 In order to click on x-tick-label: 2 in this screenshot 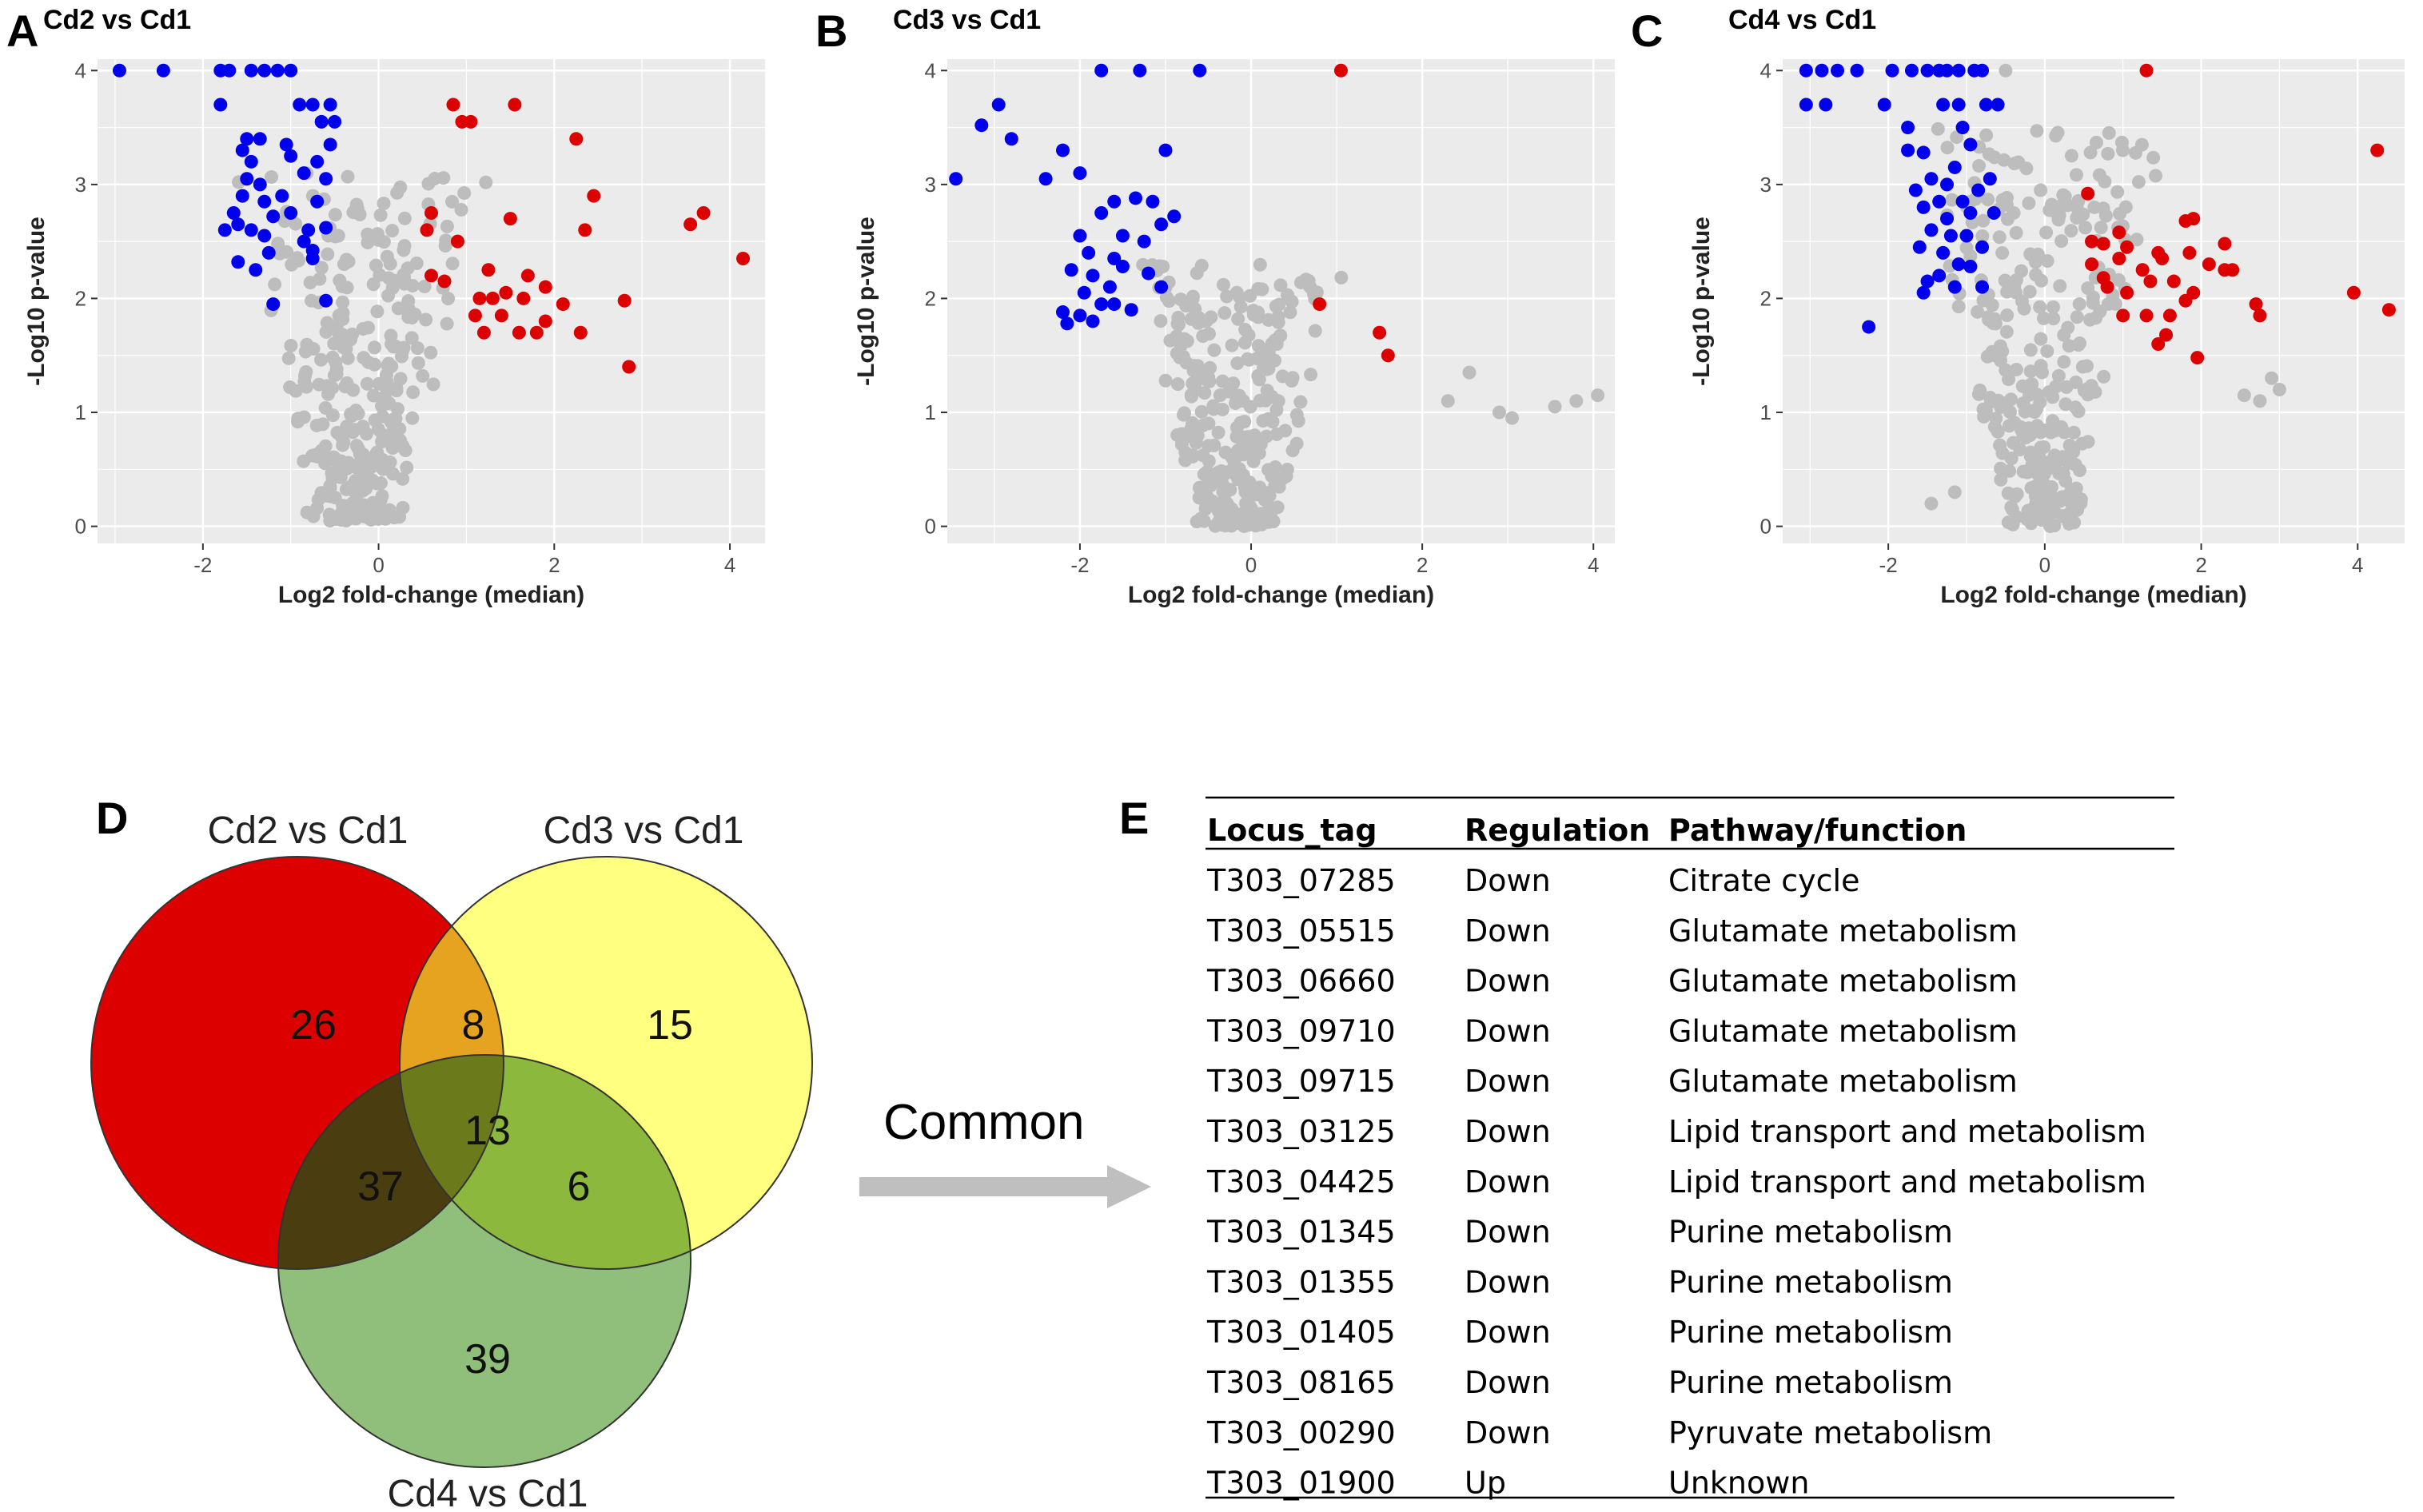, I will do `click(1422, 565)`.